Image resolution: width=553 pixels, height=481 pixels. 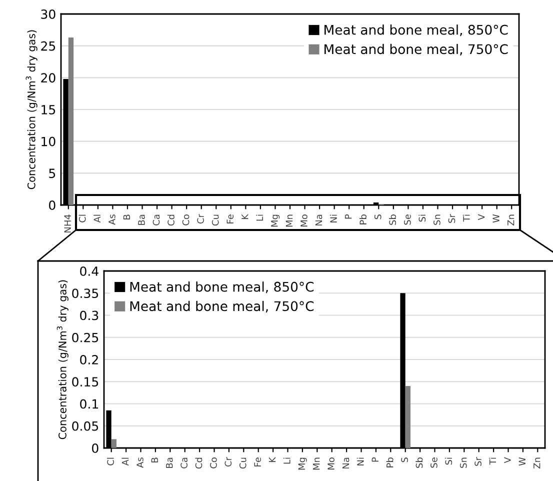 I want to click on x-tick-label: NH4, so click(x=67, y=223).